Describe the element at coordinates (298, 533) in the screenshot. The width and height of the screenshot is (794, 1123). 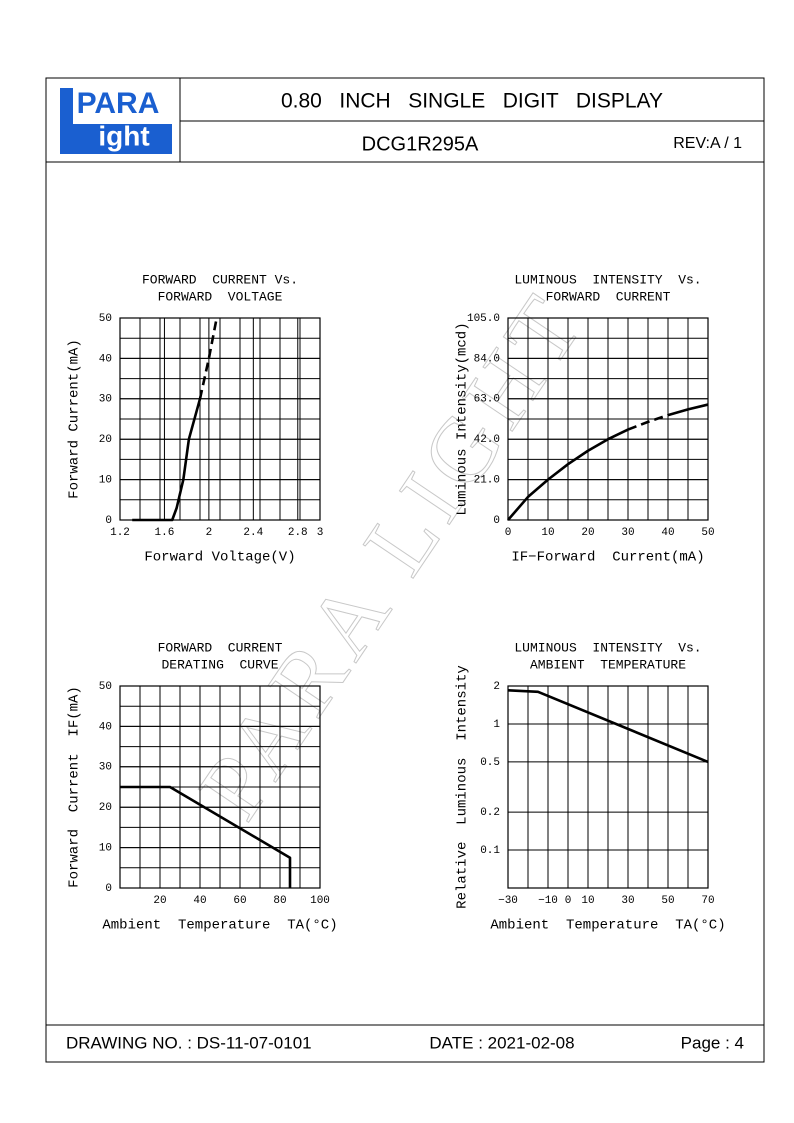
I see `x-tick-label: 2.8` at that location.